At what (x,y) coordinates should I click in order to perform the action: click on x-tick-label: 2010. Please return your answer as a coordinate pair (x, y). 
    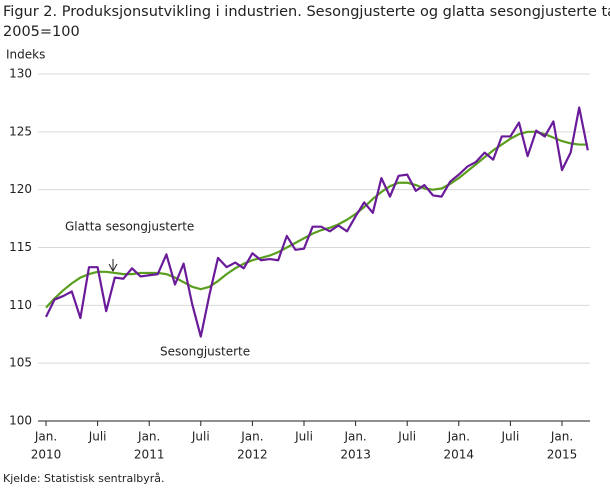
    Looking at the image, I should click on (46, 455).